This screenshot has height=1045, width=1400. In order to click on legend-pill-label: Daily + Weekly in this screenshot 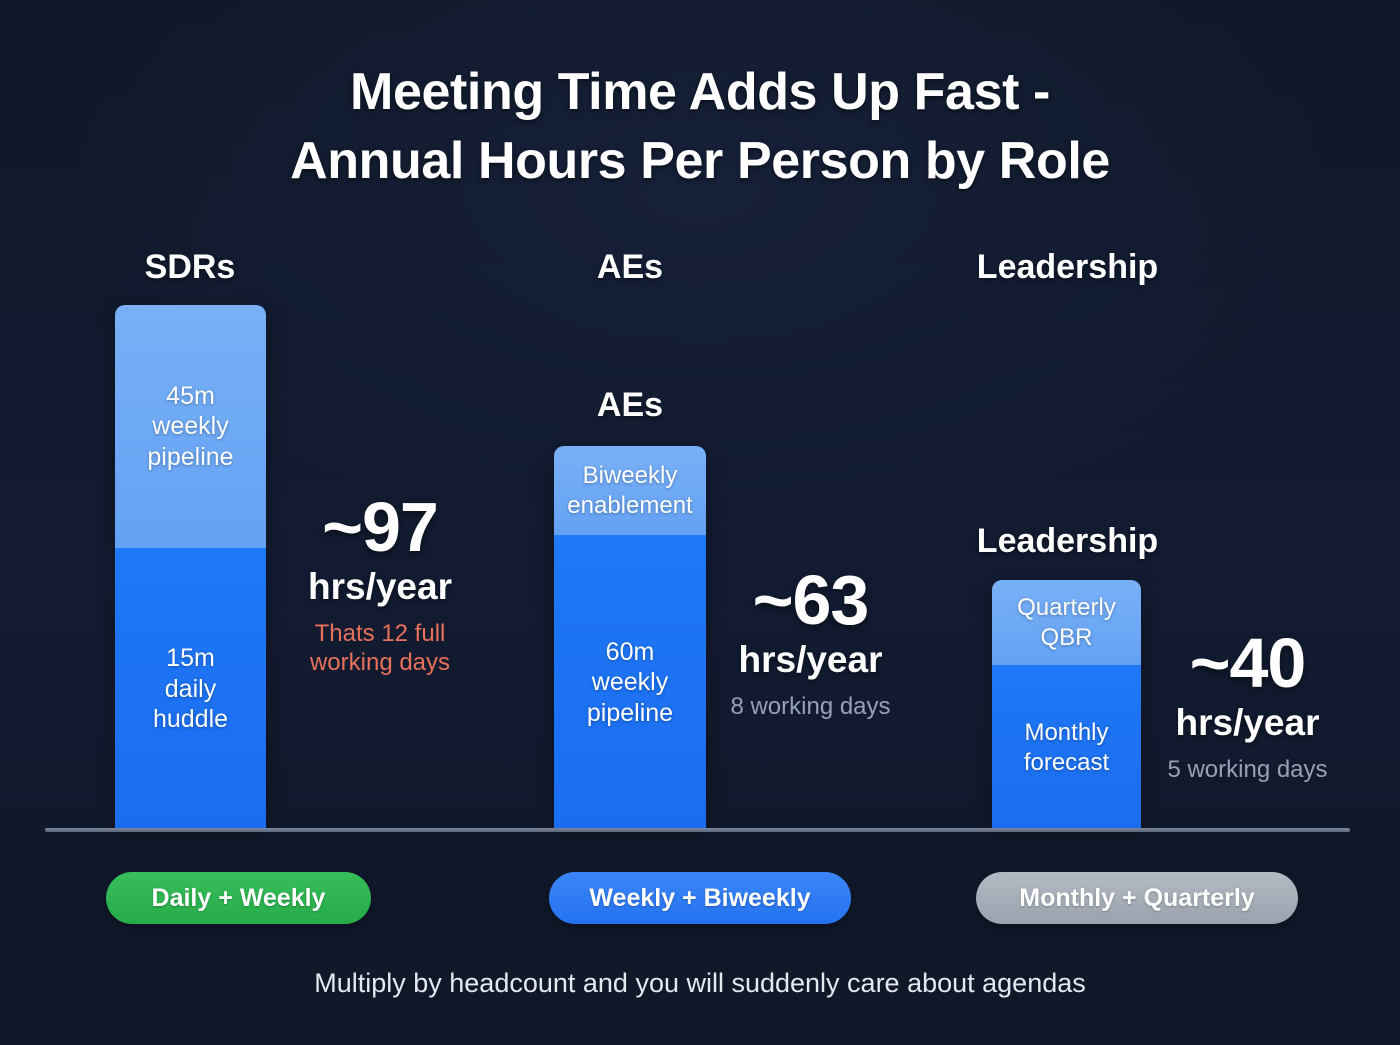, I will do `click(238, 897)`.